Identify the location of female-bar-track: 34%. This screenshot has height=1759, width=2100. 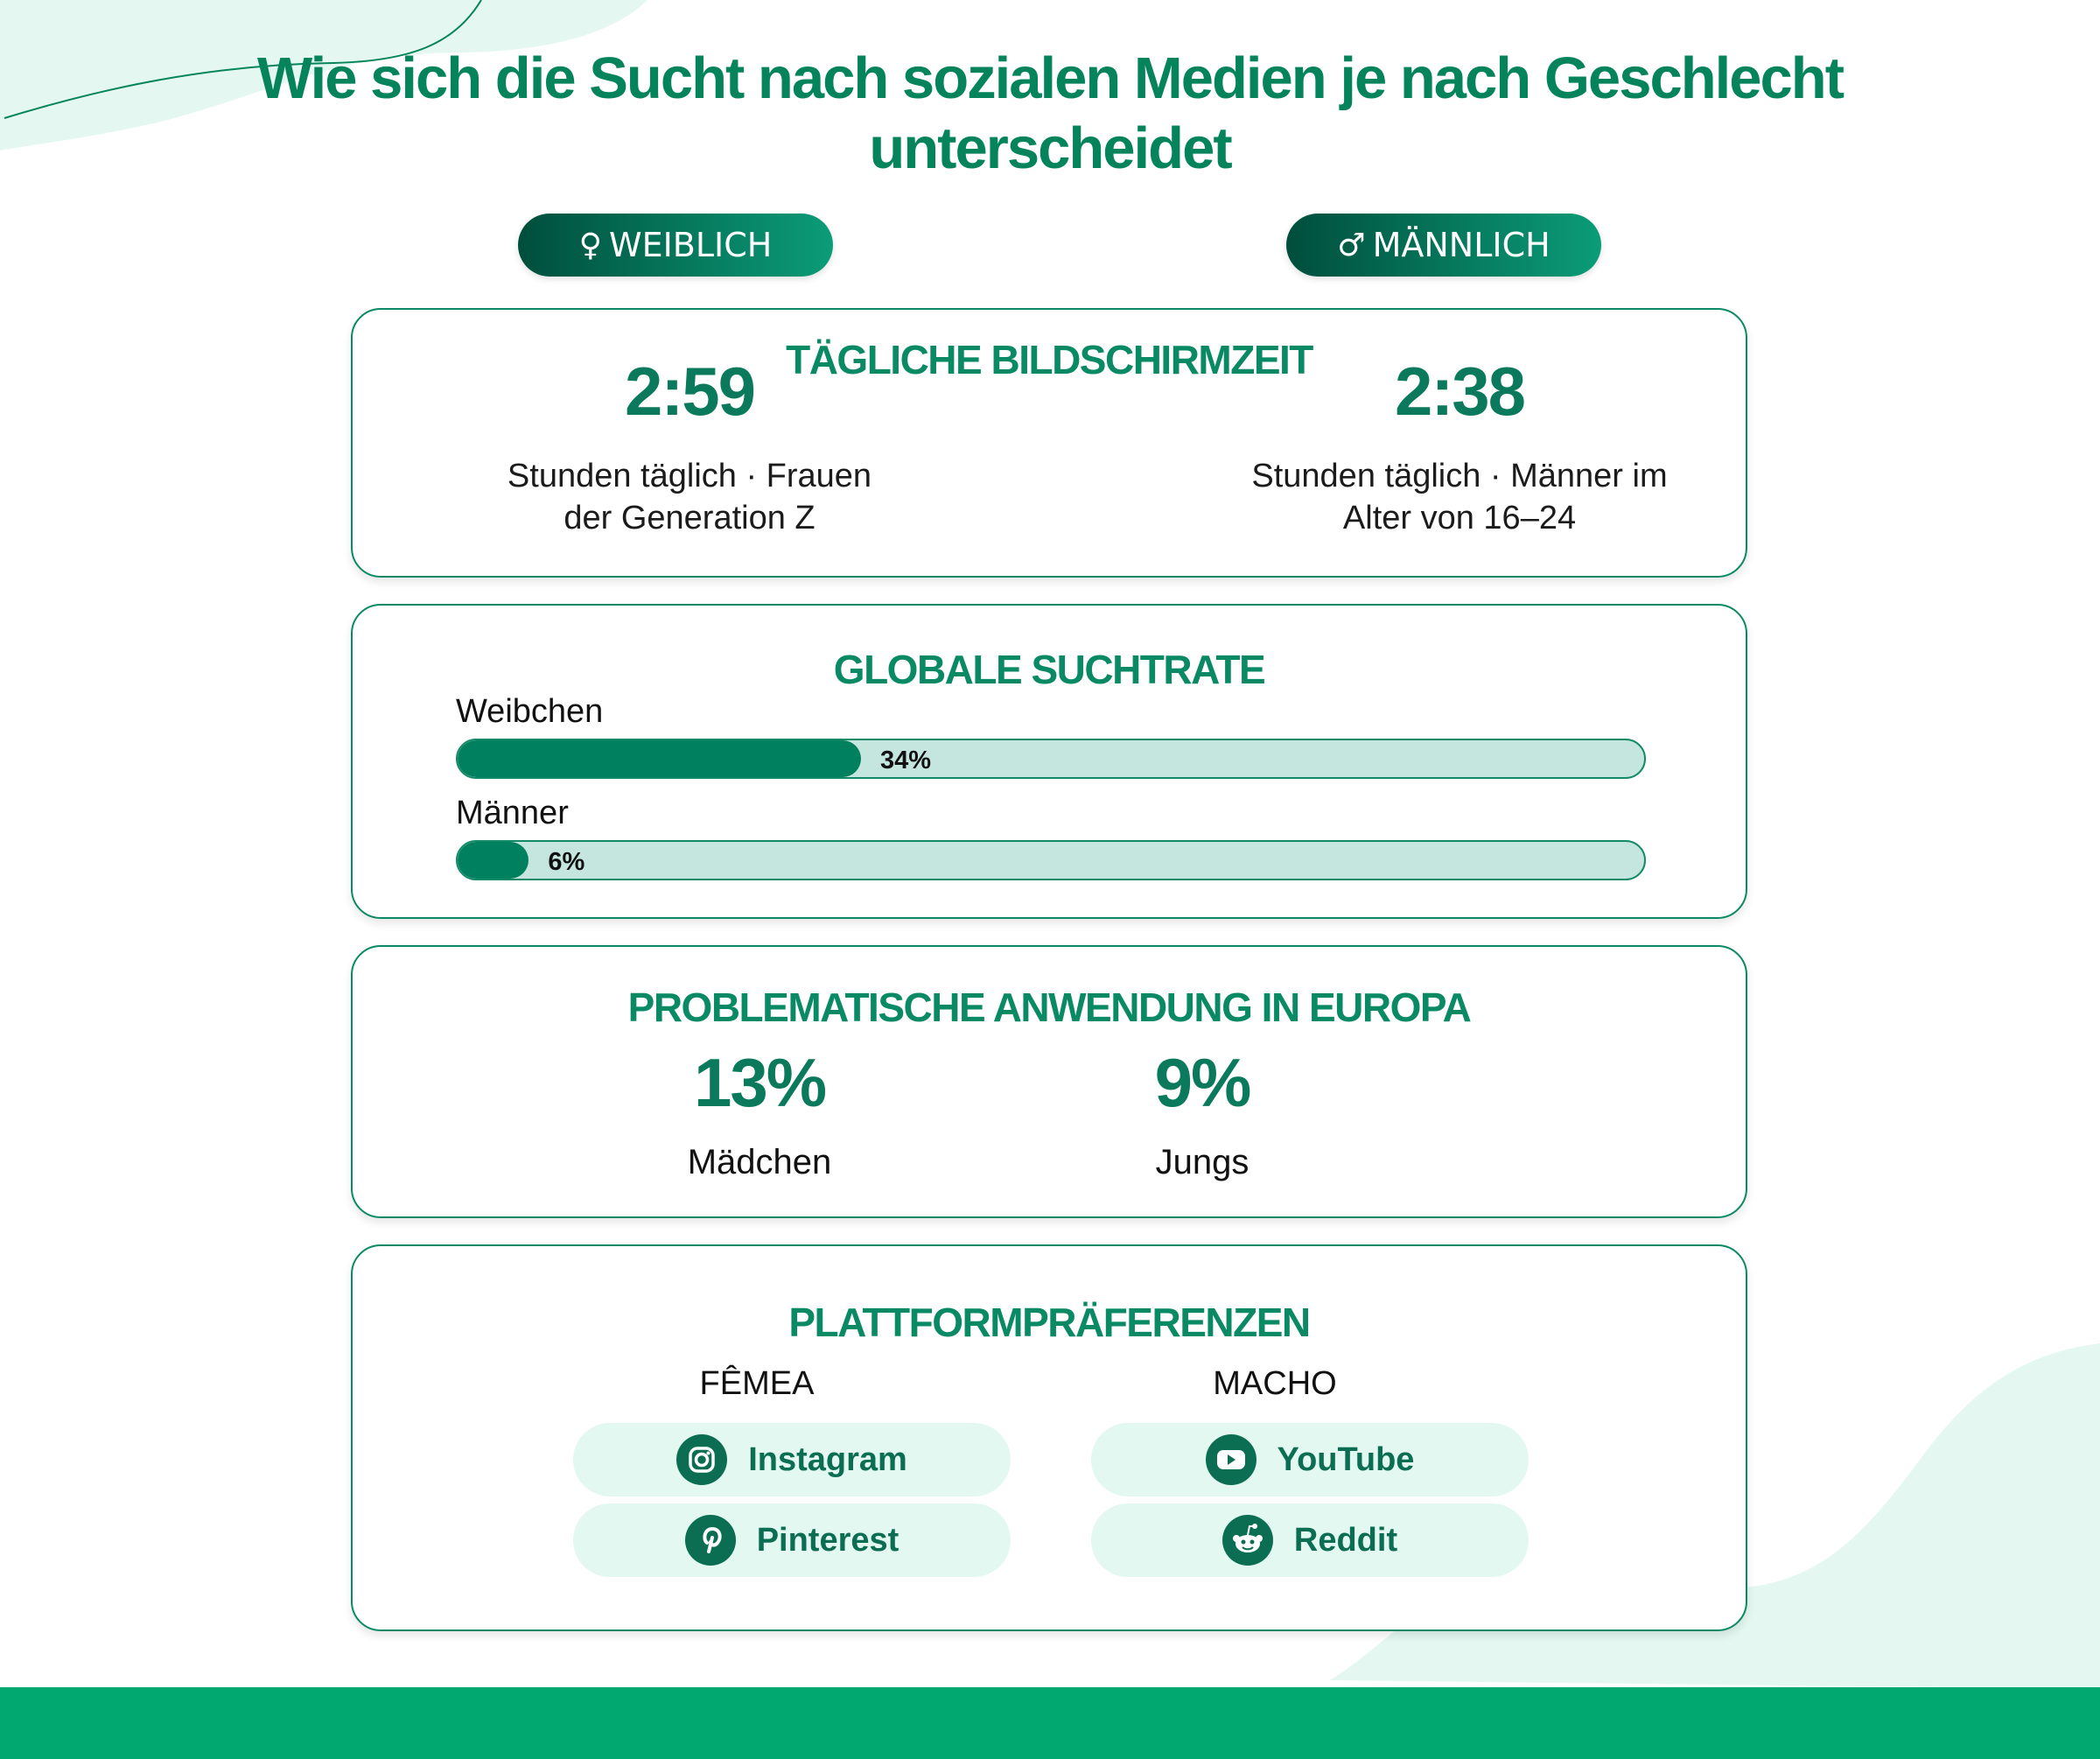
(1051, 759).